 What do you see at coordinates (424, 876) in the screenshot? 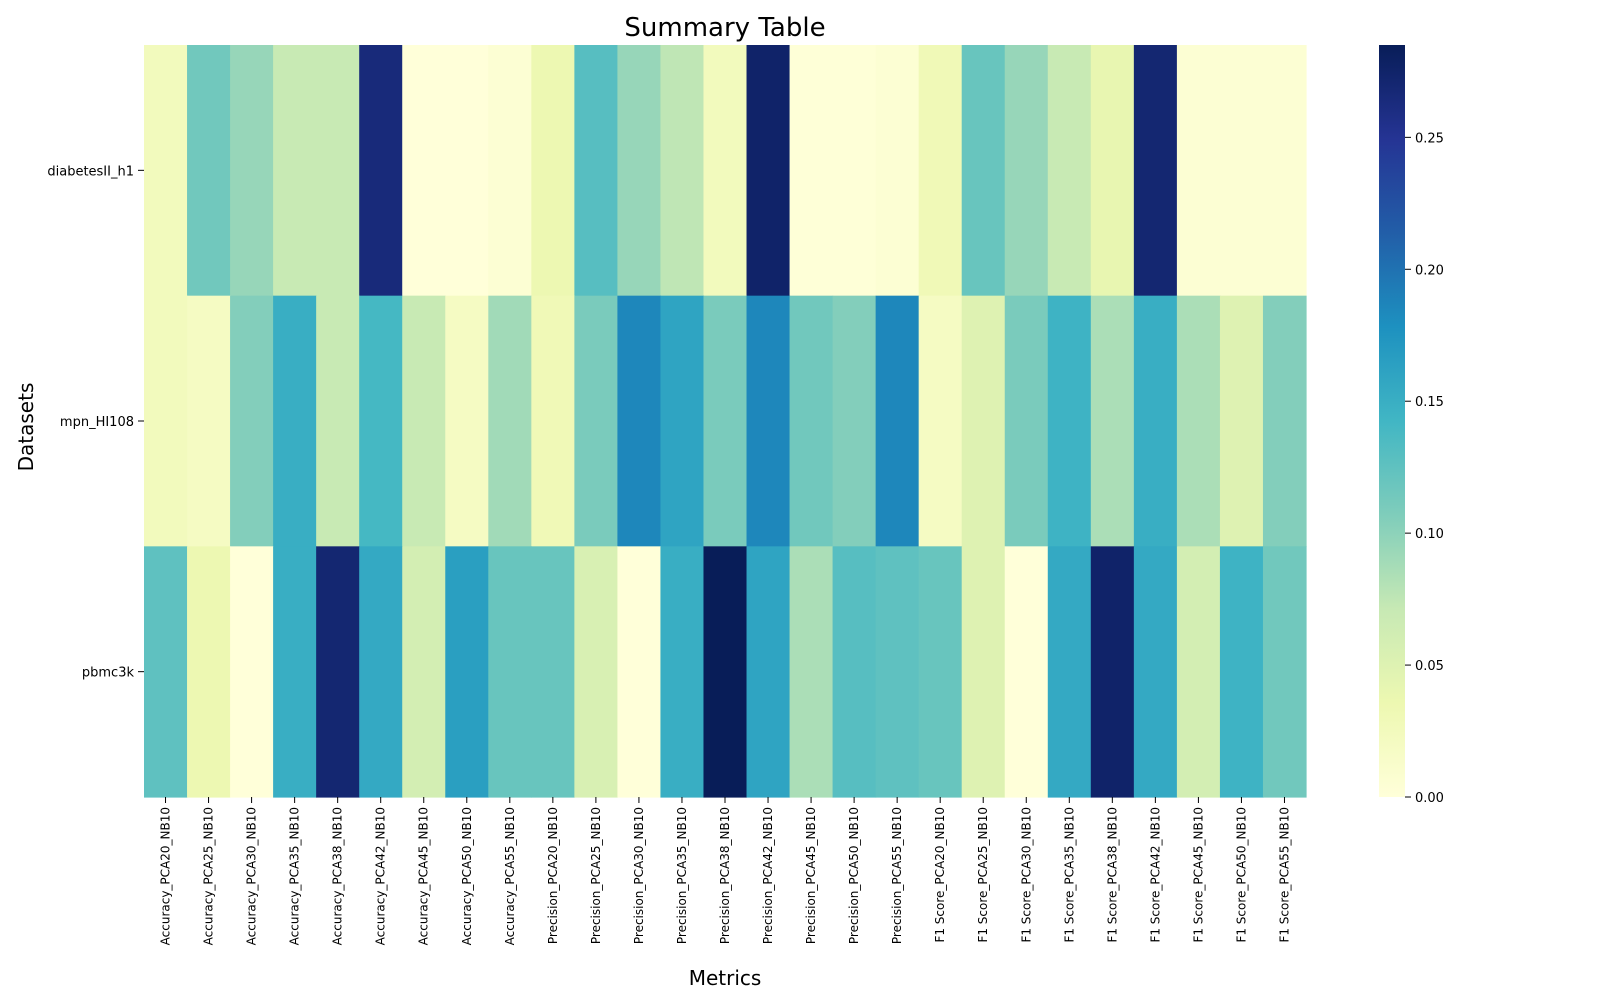
I see `x-tick-label: Accuracy_PCA45_NB10` at bounding box center [424, 876].